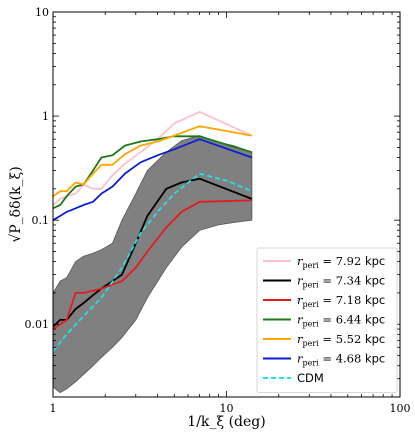 The image size is (415, 436). Describe the element at coordinates (341, 301) in the screenshot. I see `legend-label: rperi = 7.18 kpc` at that location.